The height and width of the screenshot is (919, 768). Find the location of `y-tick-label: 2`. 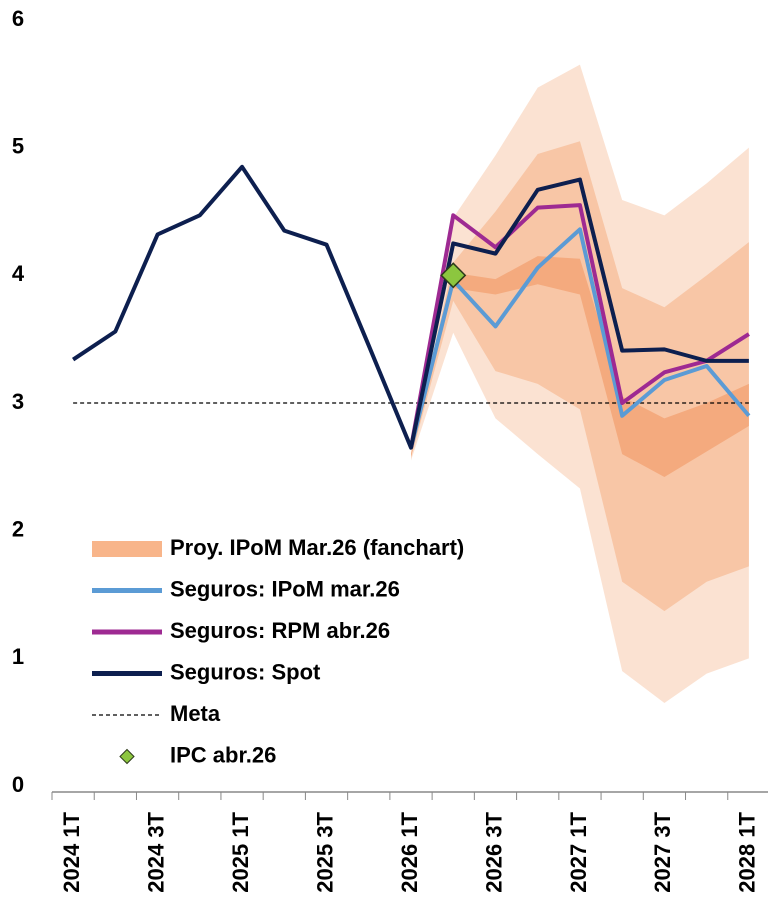

y-tick-label: 2 is located at coordinates (18, 528).